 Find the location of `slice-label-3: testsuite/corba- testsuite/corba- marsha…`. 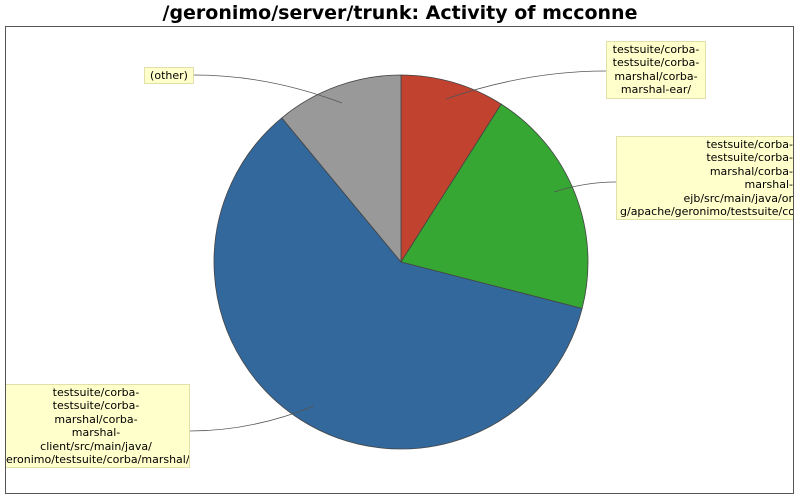

slice-label-3: testsuite/corba- testsuite/corba- marsha… is located at coordinates (98, 426).